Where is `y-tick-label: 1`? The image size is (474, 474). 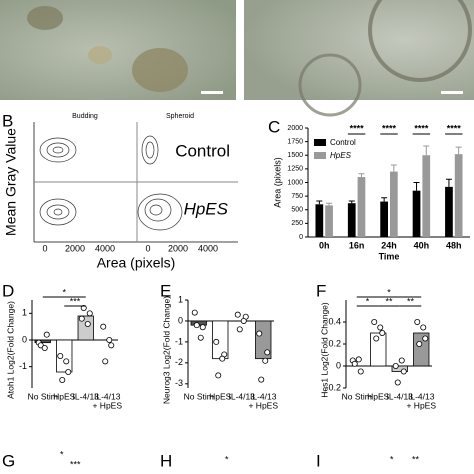 y-tick-label: 1 is located at coordinates (24, 313).